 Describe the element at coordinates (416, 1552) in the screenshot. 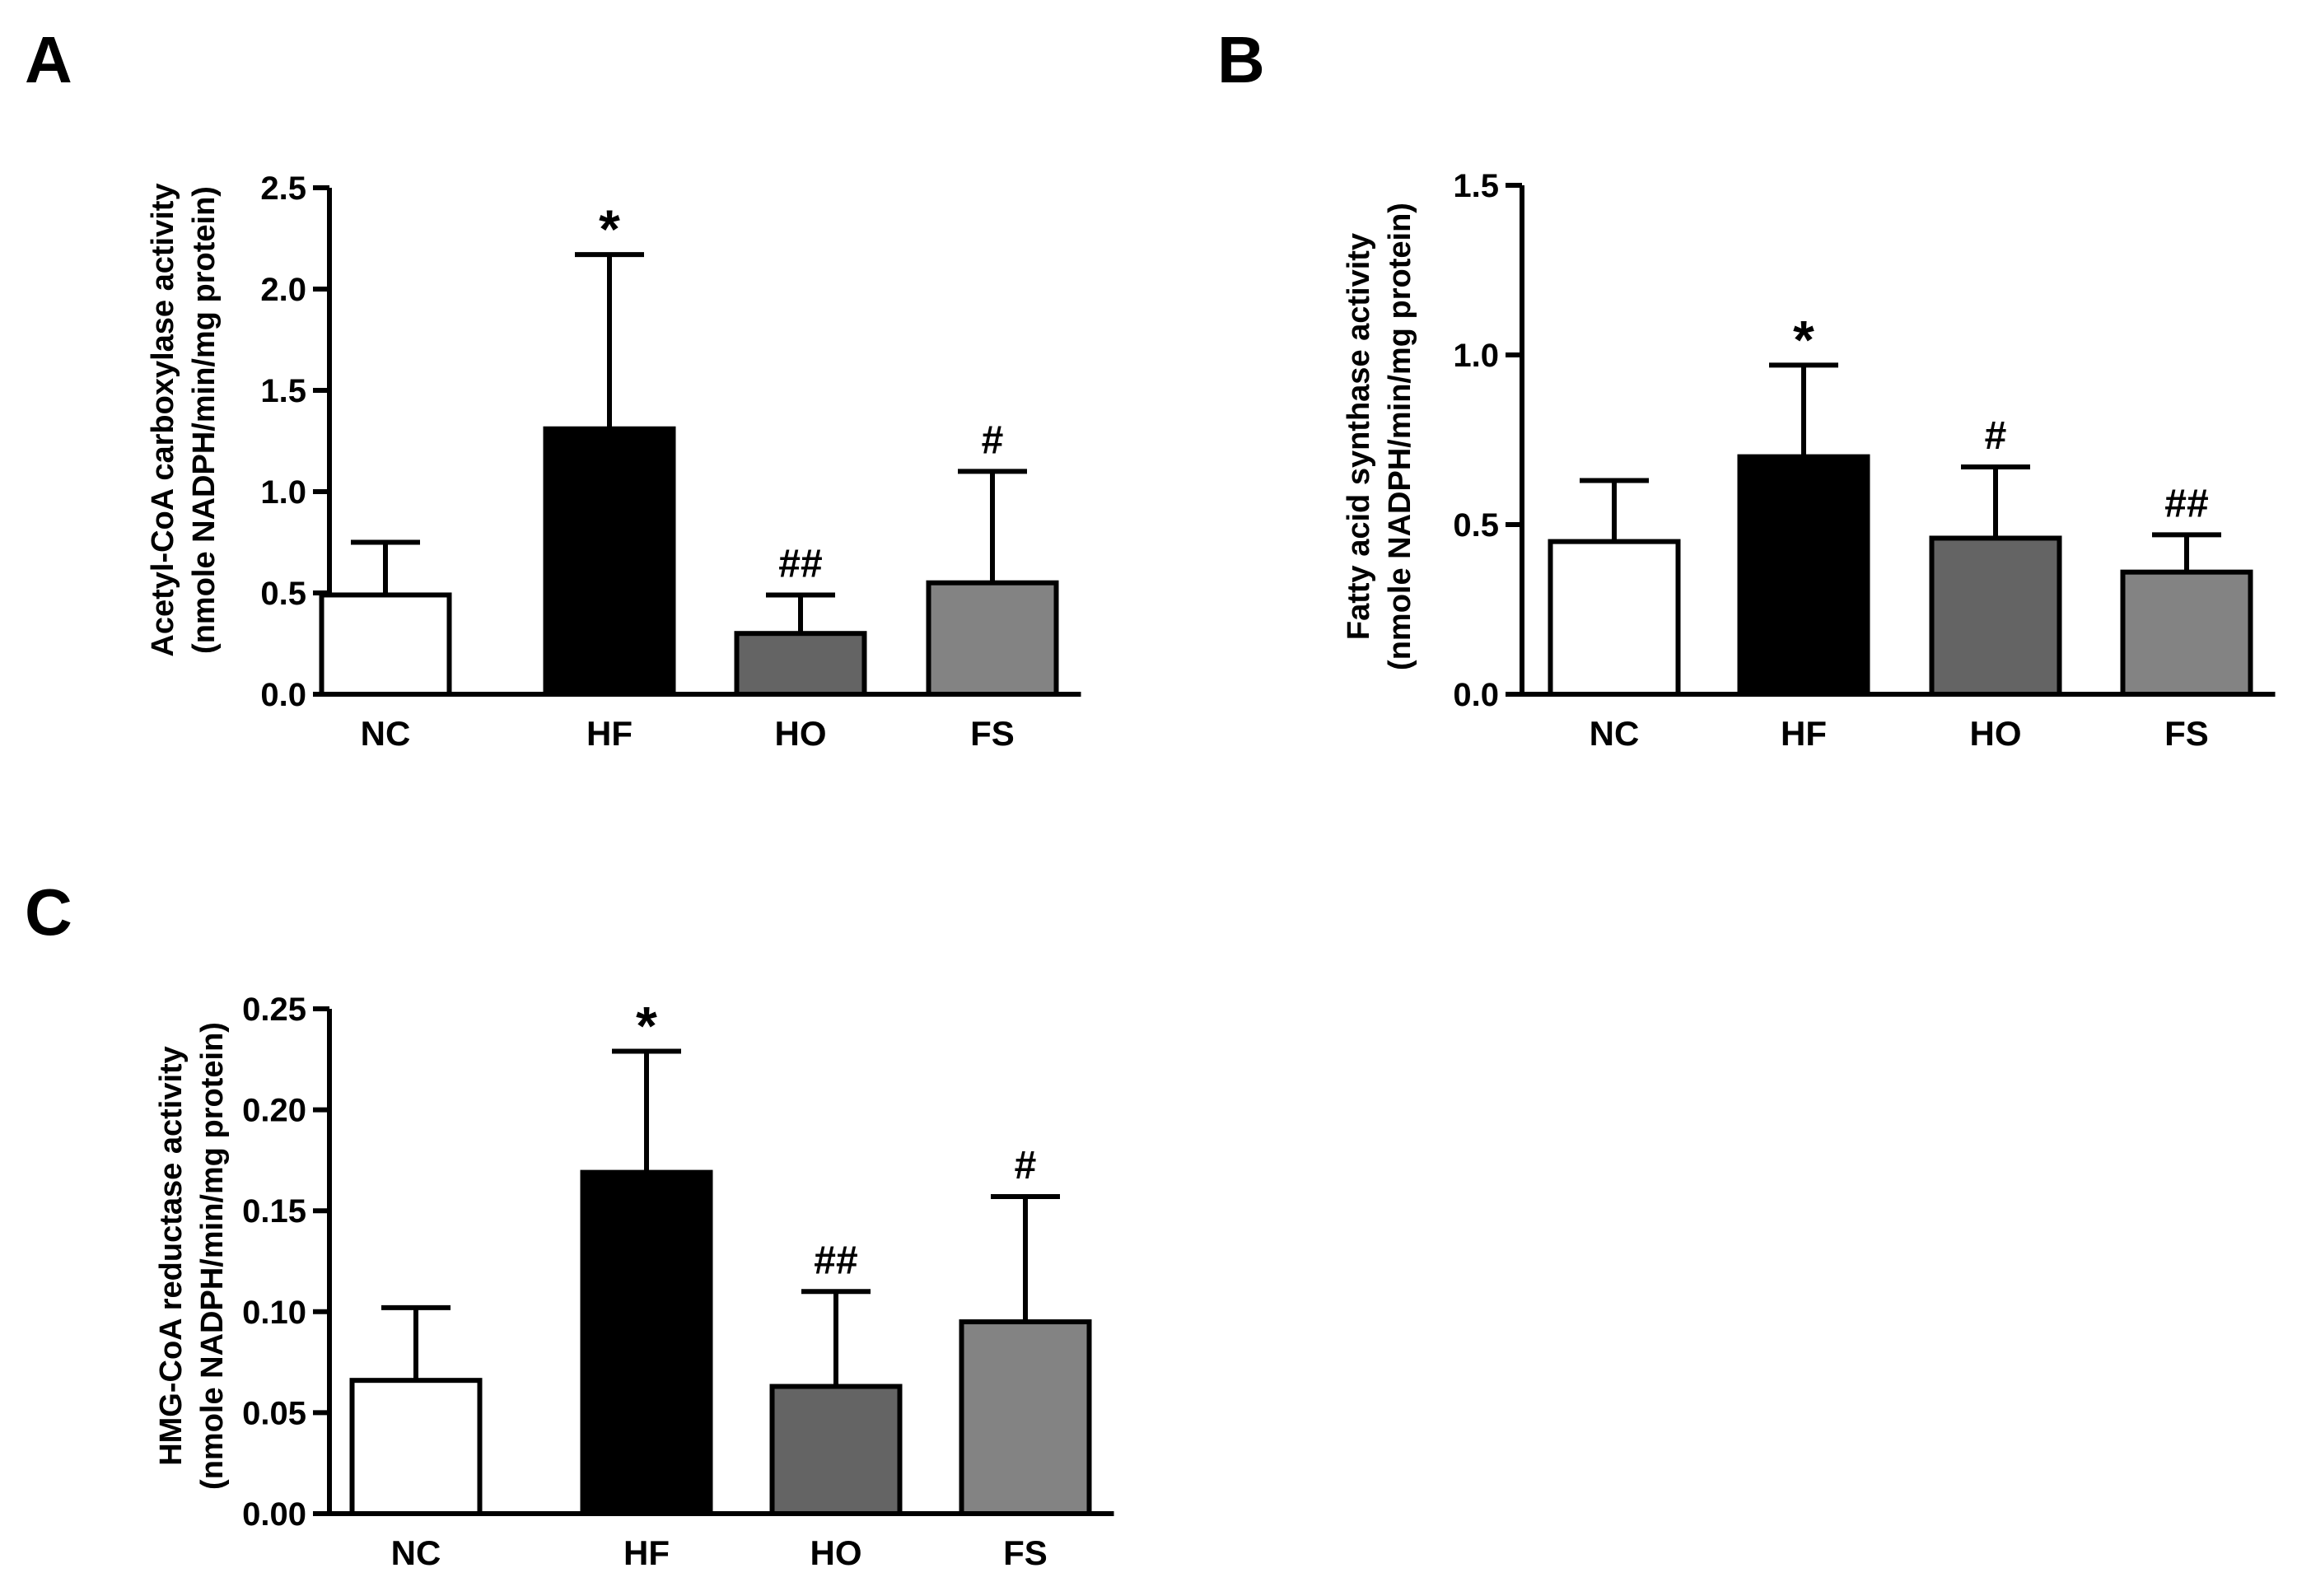

I see `panel-c-category-label-nc: NC` at that location.